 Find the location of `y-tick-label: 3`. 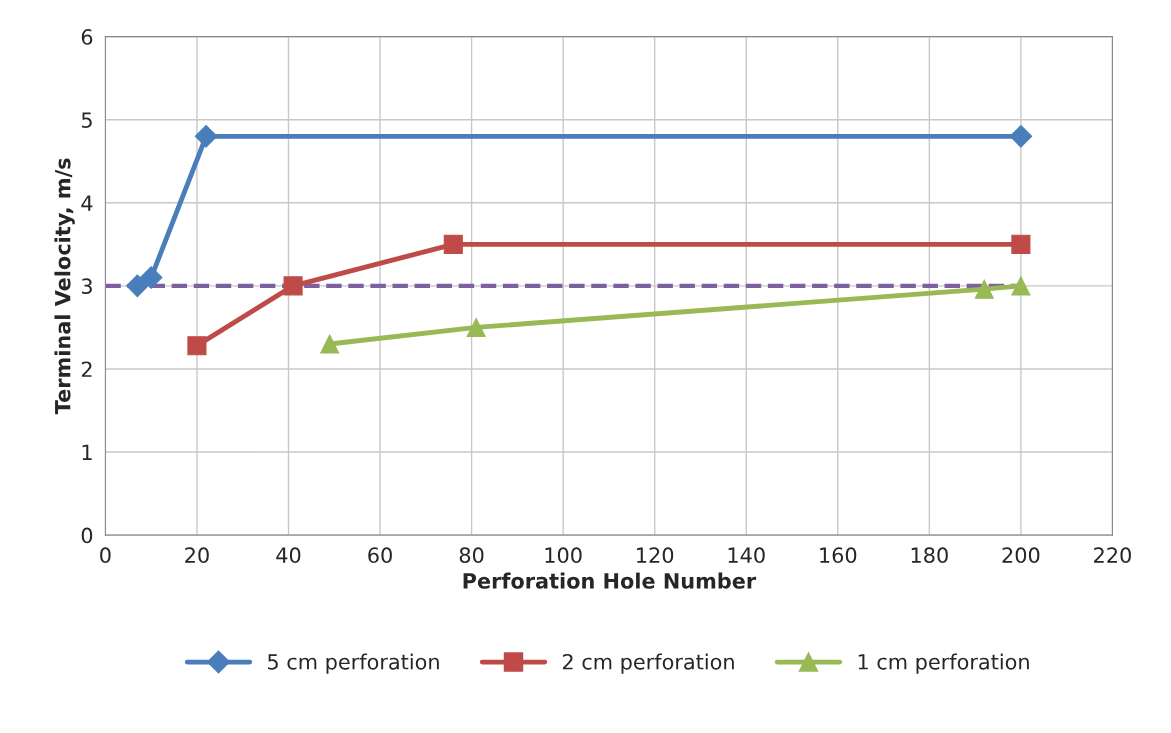

y-tick-label: 3 is located at coordinates (86, 286).